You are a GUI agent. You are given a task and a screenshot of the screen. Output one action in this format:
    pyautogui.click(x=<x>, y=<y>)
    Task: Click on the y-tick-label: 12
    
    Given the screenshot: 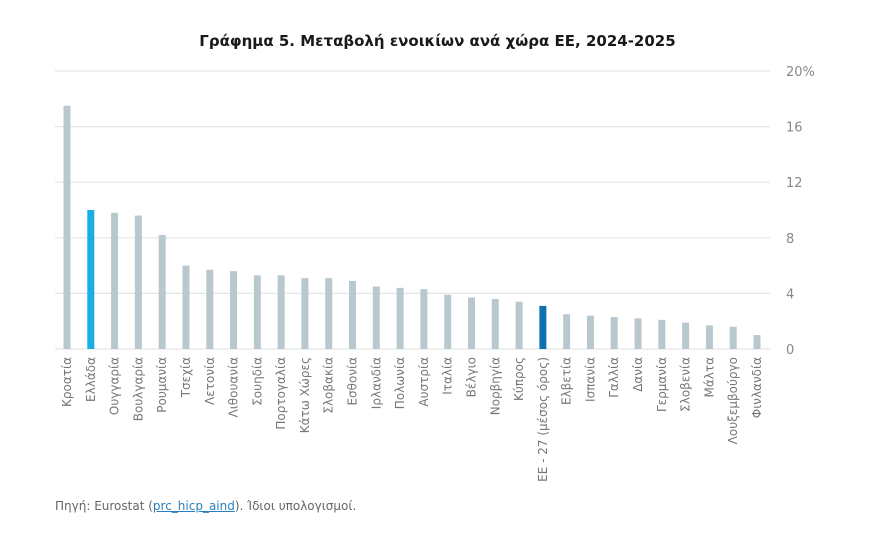 What is the action you would take?
    pyautogui.click(x=794, y=183)
    